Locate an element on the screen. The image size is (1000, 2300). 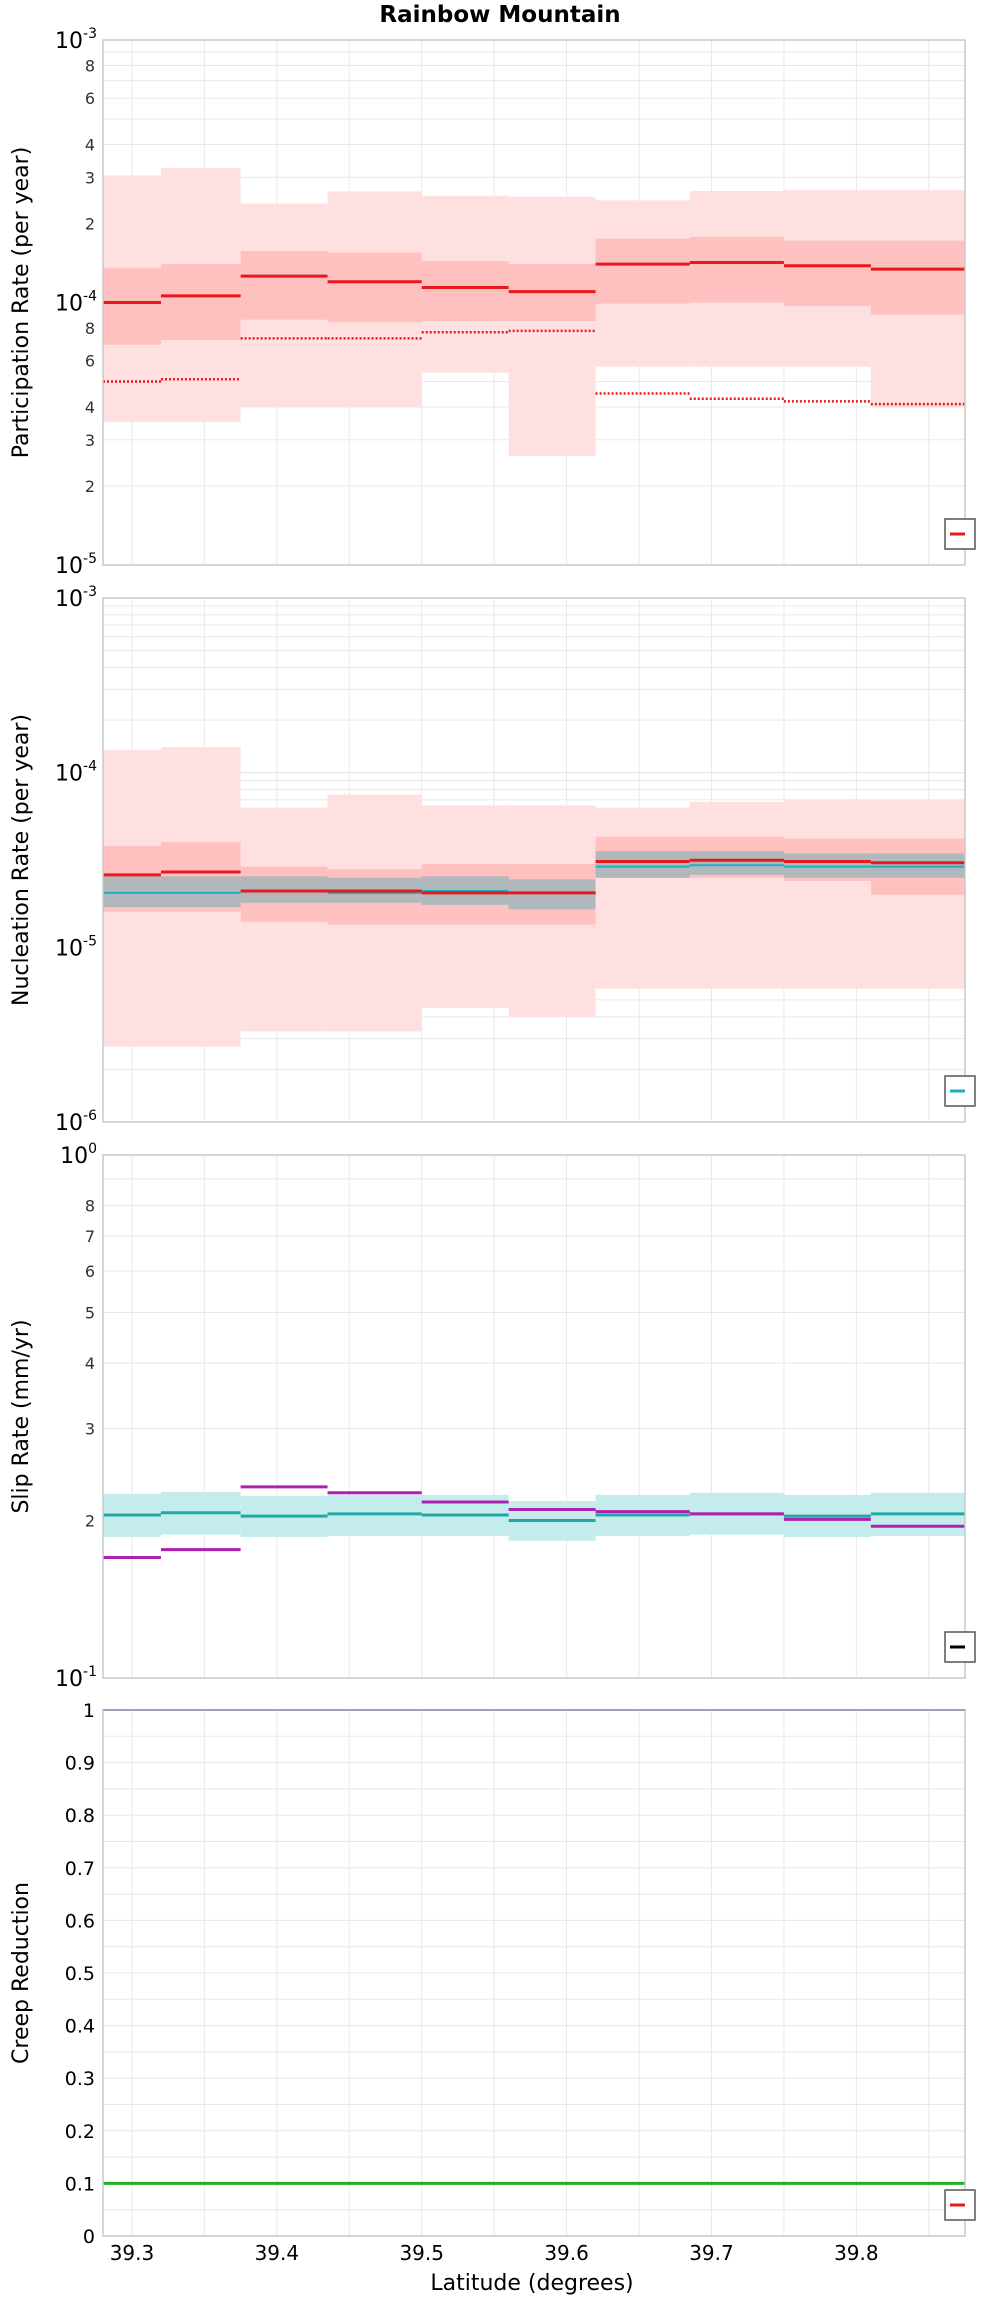
y-tick-label: 0.1 is located at coordinates (80, 2184).